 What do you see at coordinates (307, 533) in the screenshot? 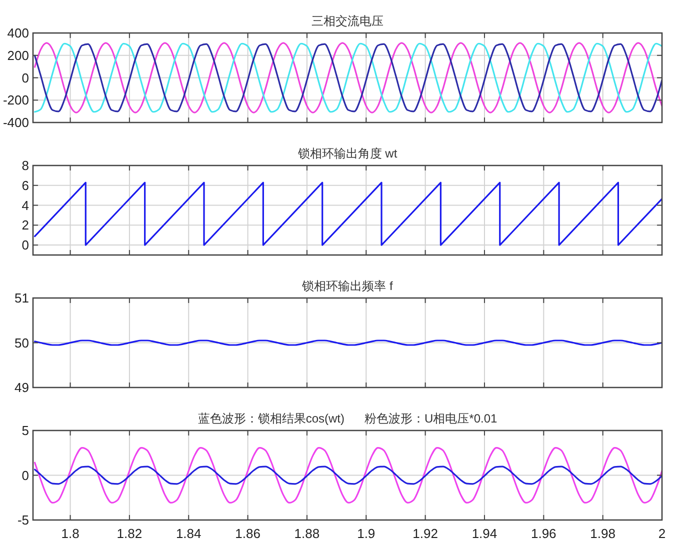
I see `x-tick-label: 1.88` at bounding box center [307, 533].